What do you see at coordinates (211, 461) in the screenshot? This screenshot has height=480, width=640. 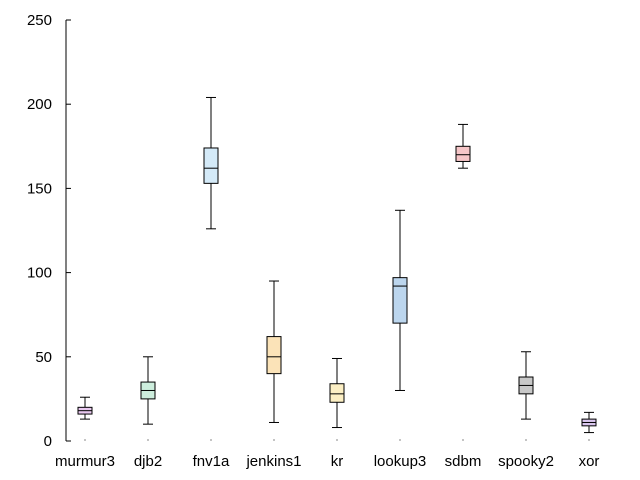 I see `x-tick-label-fnv1a: fnv1a` at bounding box center [211, 461].